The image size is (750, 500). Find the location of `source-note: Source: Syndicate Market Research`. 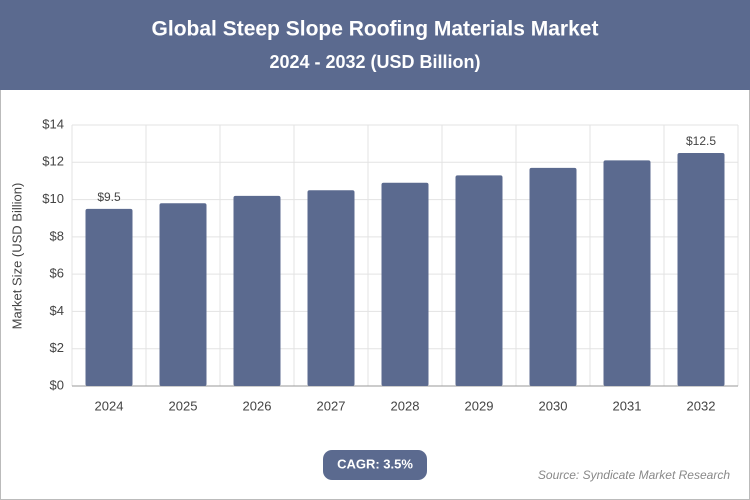

source-note: Source: Syndicate Market Research is located at coordinates (634, 475).